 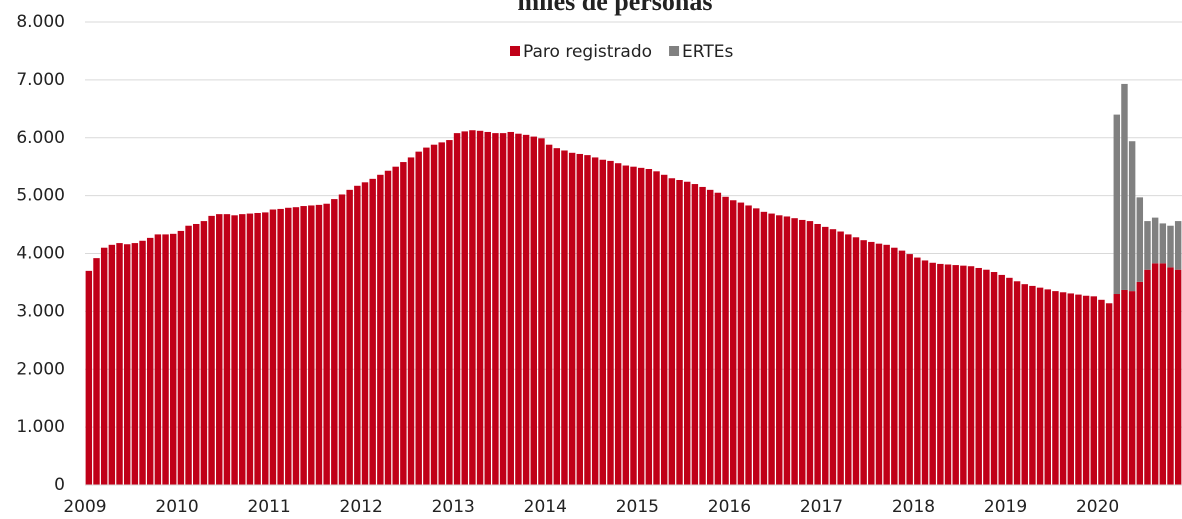 What do you see at coordinates (913, 507) in the screenshot?
I see `x-tick-label: 2018` at bounding box center [913, 507].